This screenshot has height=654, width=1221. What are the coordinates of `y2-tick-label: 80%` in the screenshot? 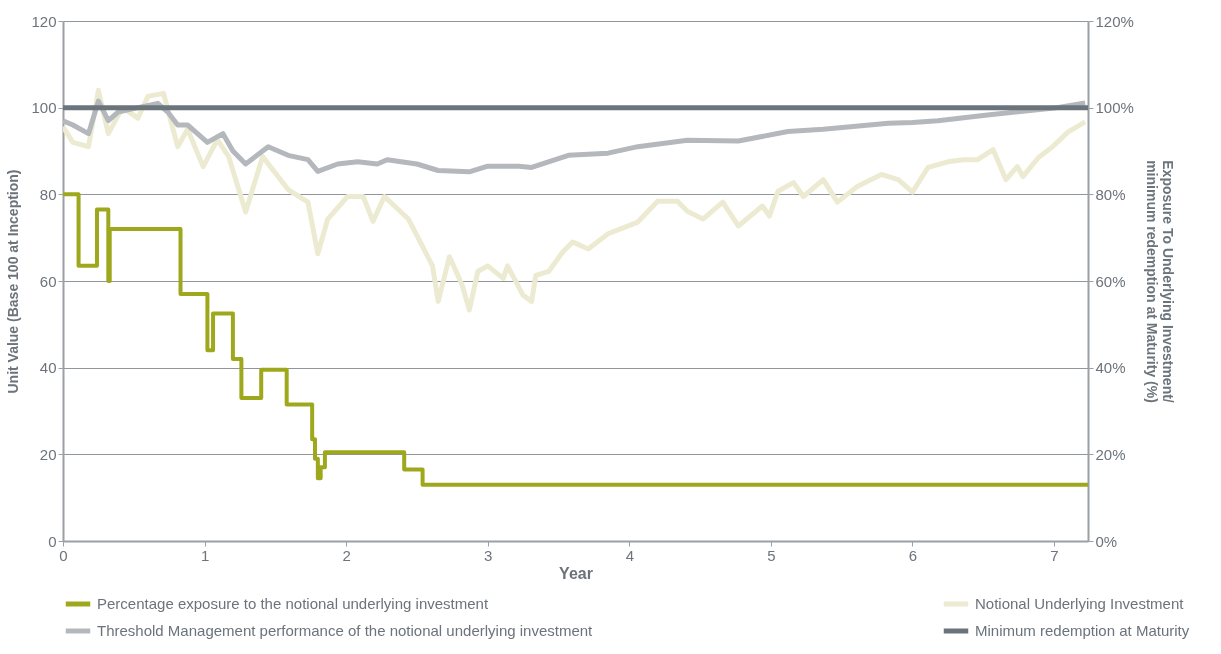 It's located at (1110, 194).